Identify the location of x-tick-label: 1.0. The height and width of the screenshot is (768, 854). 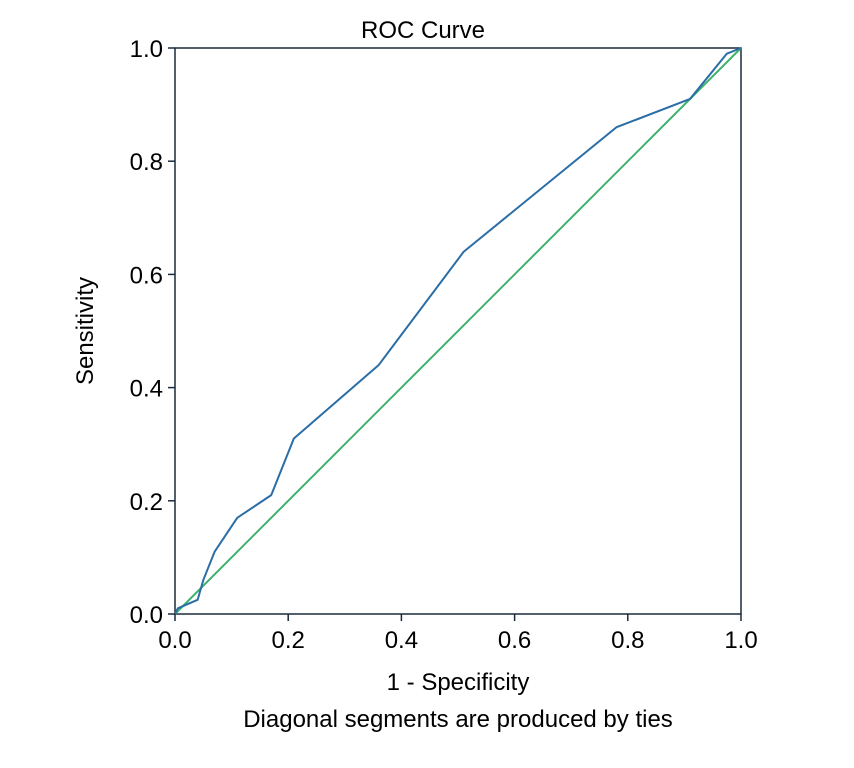
(740, 640).